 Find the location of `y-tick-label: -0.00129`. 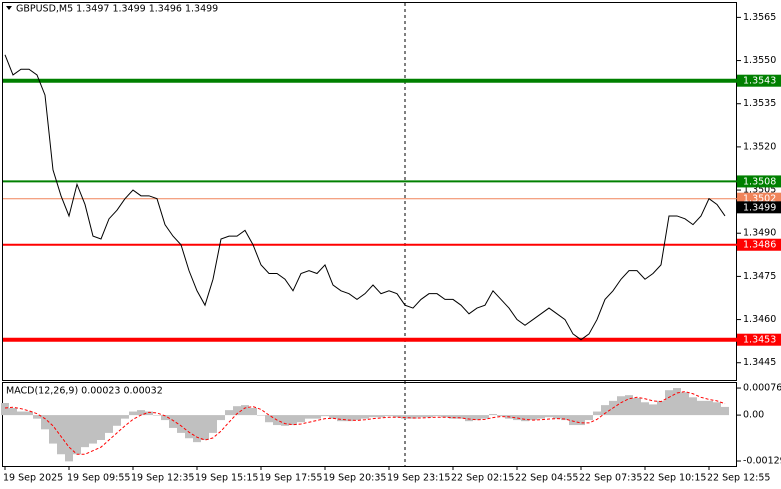

y-tick-label: -0.00129 is located at coordinates (762, 461).